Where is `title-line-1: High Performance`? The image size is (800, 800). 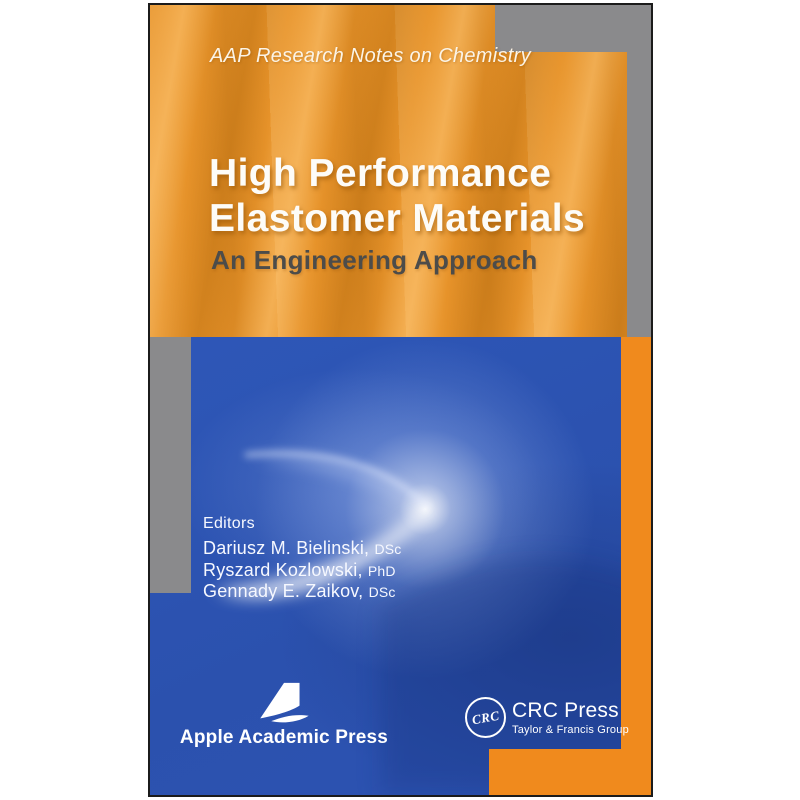 title-line-1: High Performance is located at coordinates (380, 173).